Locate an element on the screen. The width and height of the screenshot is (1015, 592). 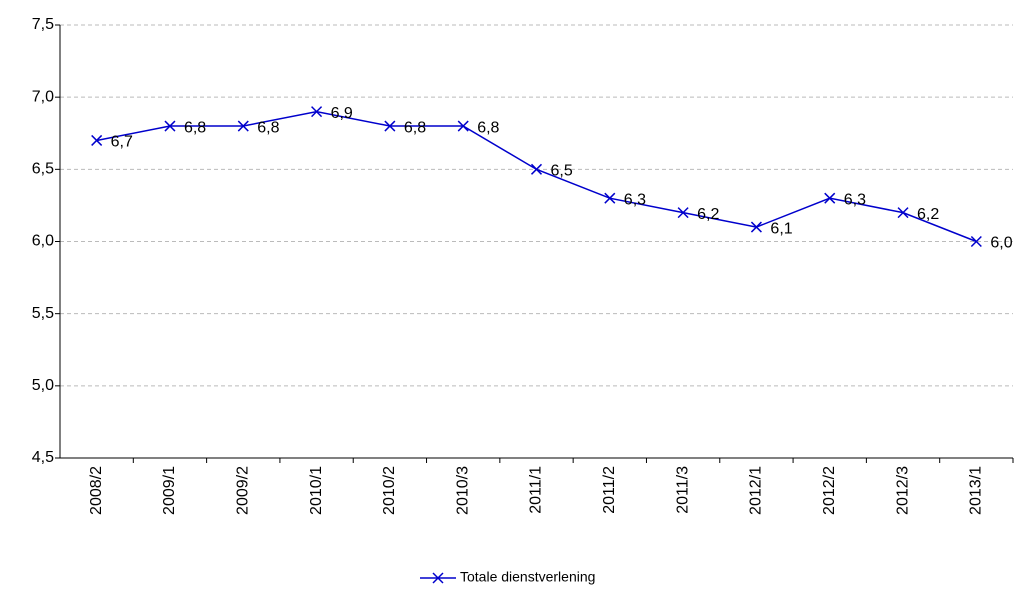
x-tick-label: 2010/1 is located at coordinates (316, 490).